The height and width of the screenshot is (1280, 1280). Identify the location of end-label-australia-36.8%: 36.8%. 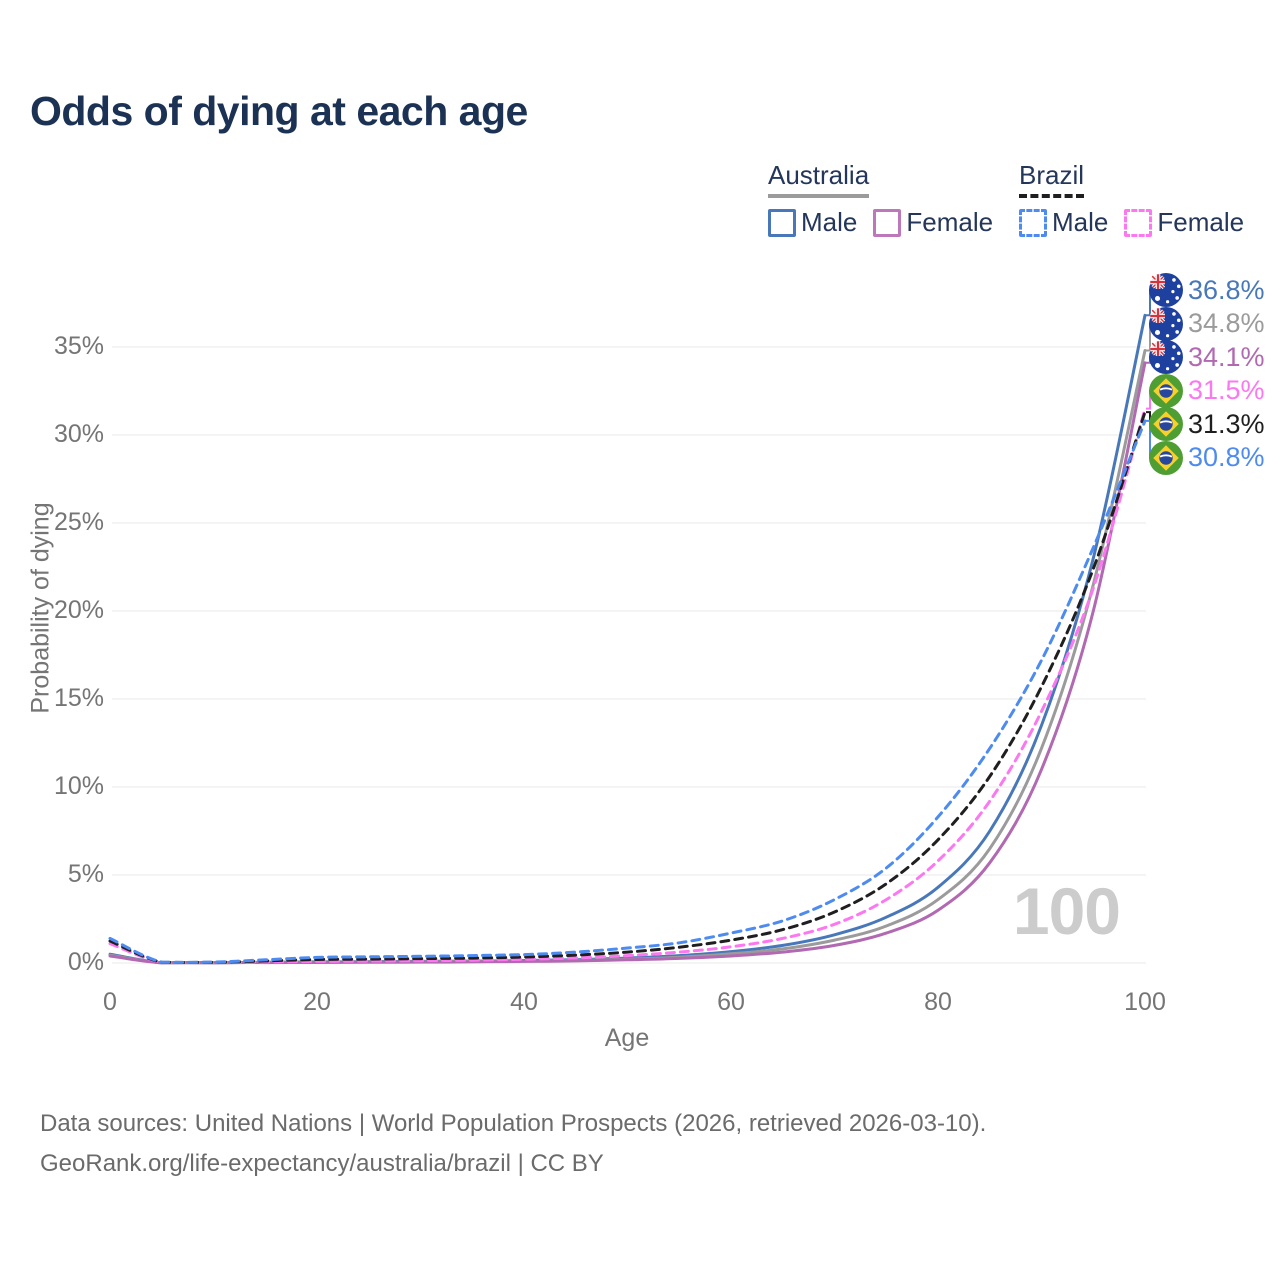
(1207, 290).